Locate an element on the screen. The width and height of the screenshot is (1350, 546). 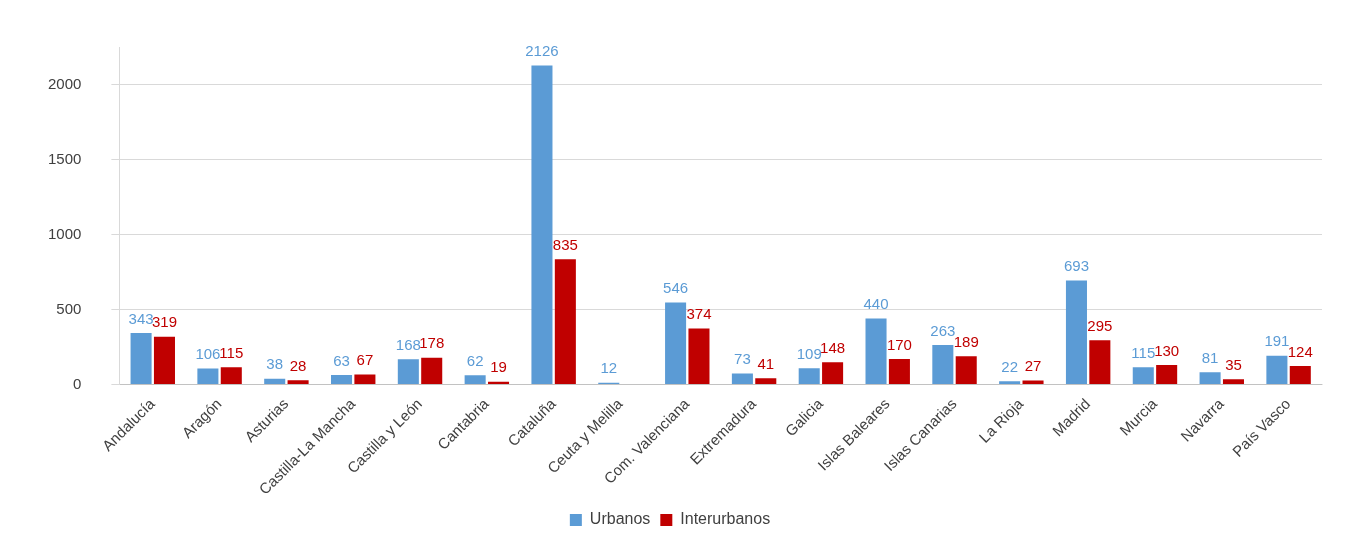
data-label: 835 is located at coordinates (565, 244).